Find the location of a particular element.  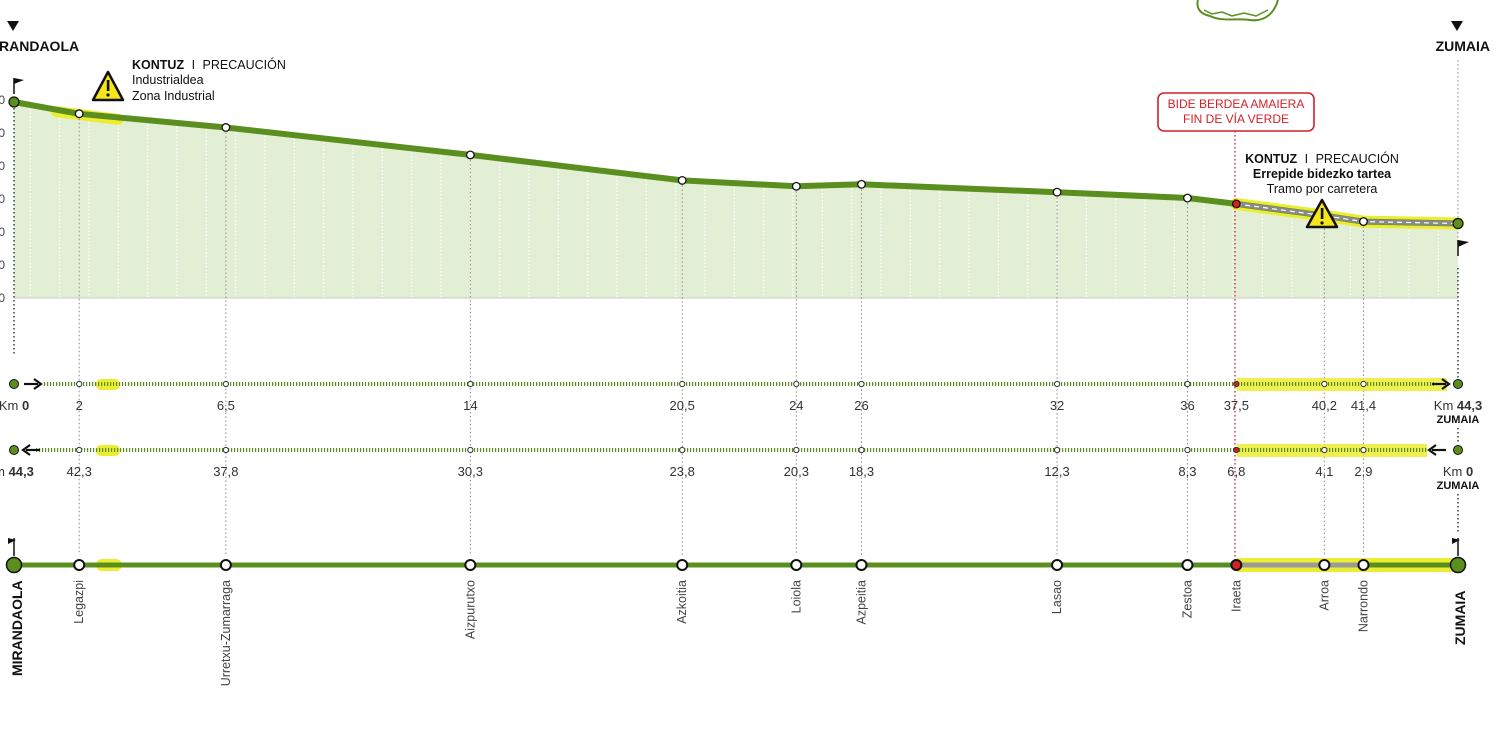

road-section-band is located at coordinates (1342, 384).